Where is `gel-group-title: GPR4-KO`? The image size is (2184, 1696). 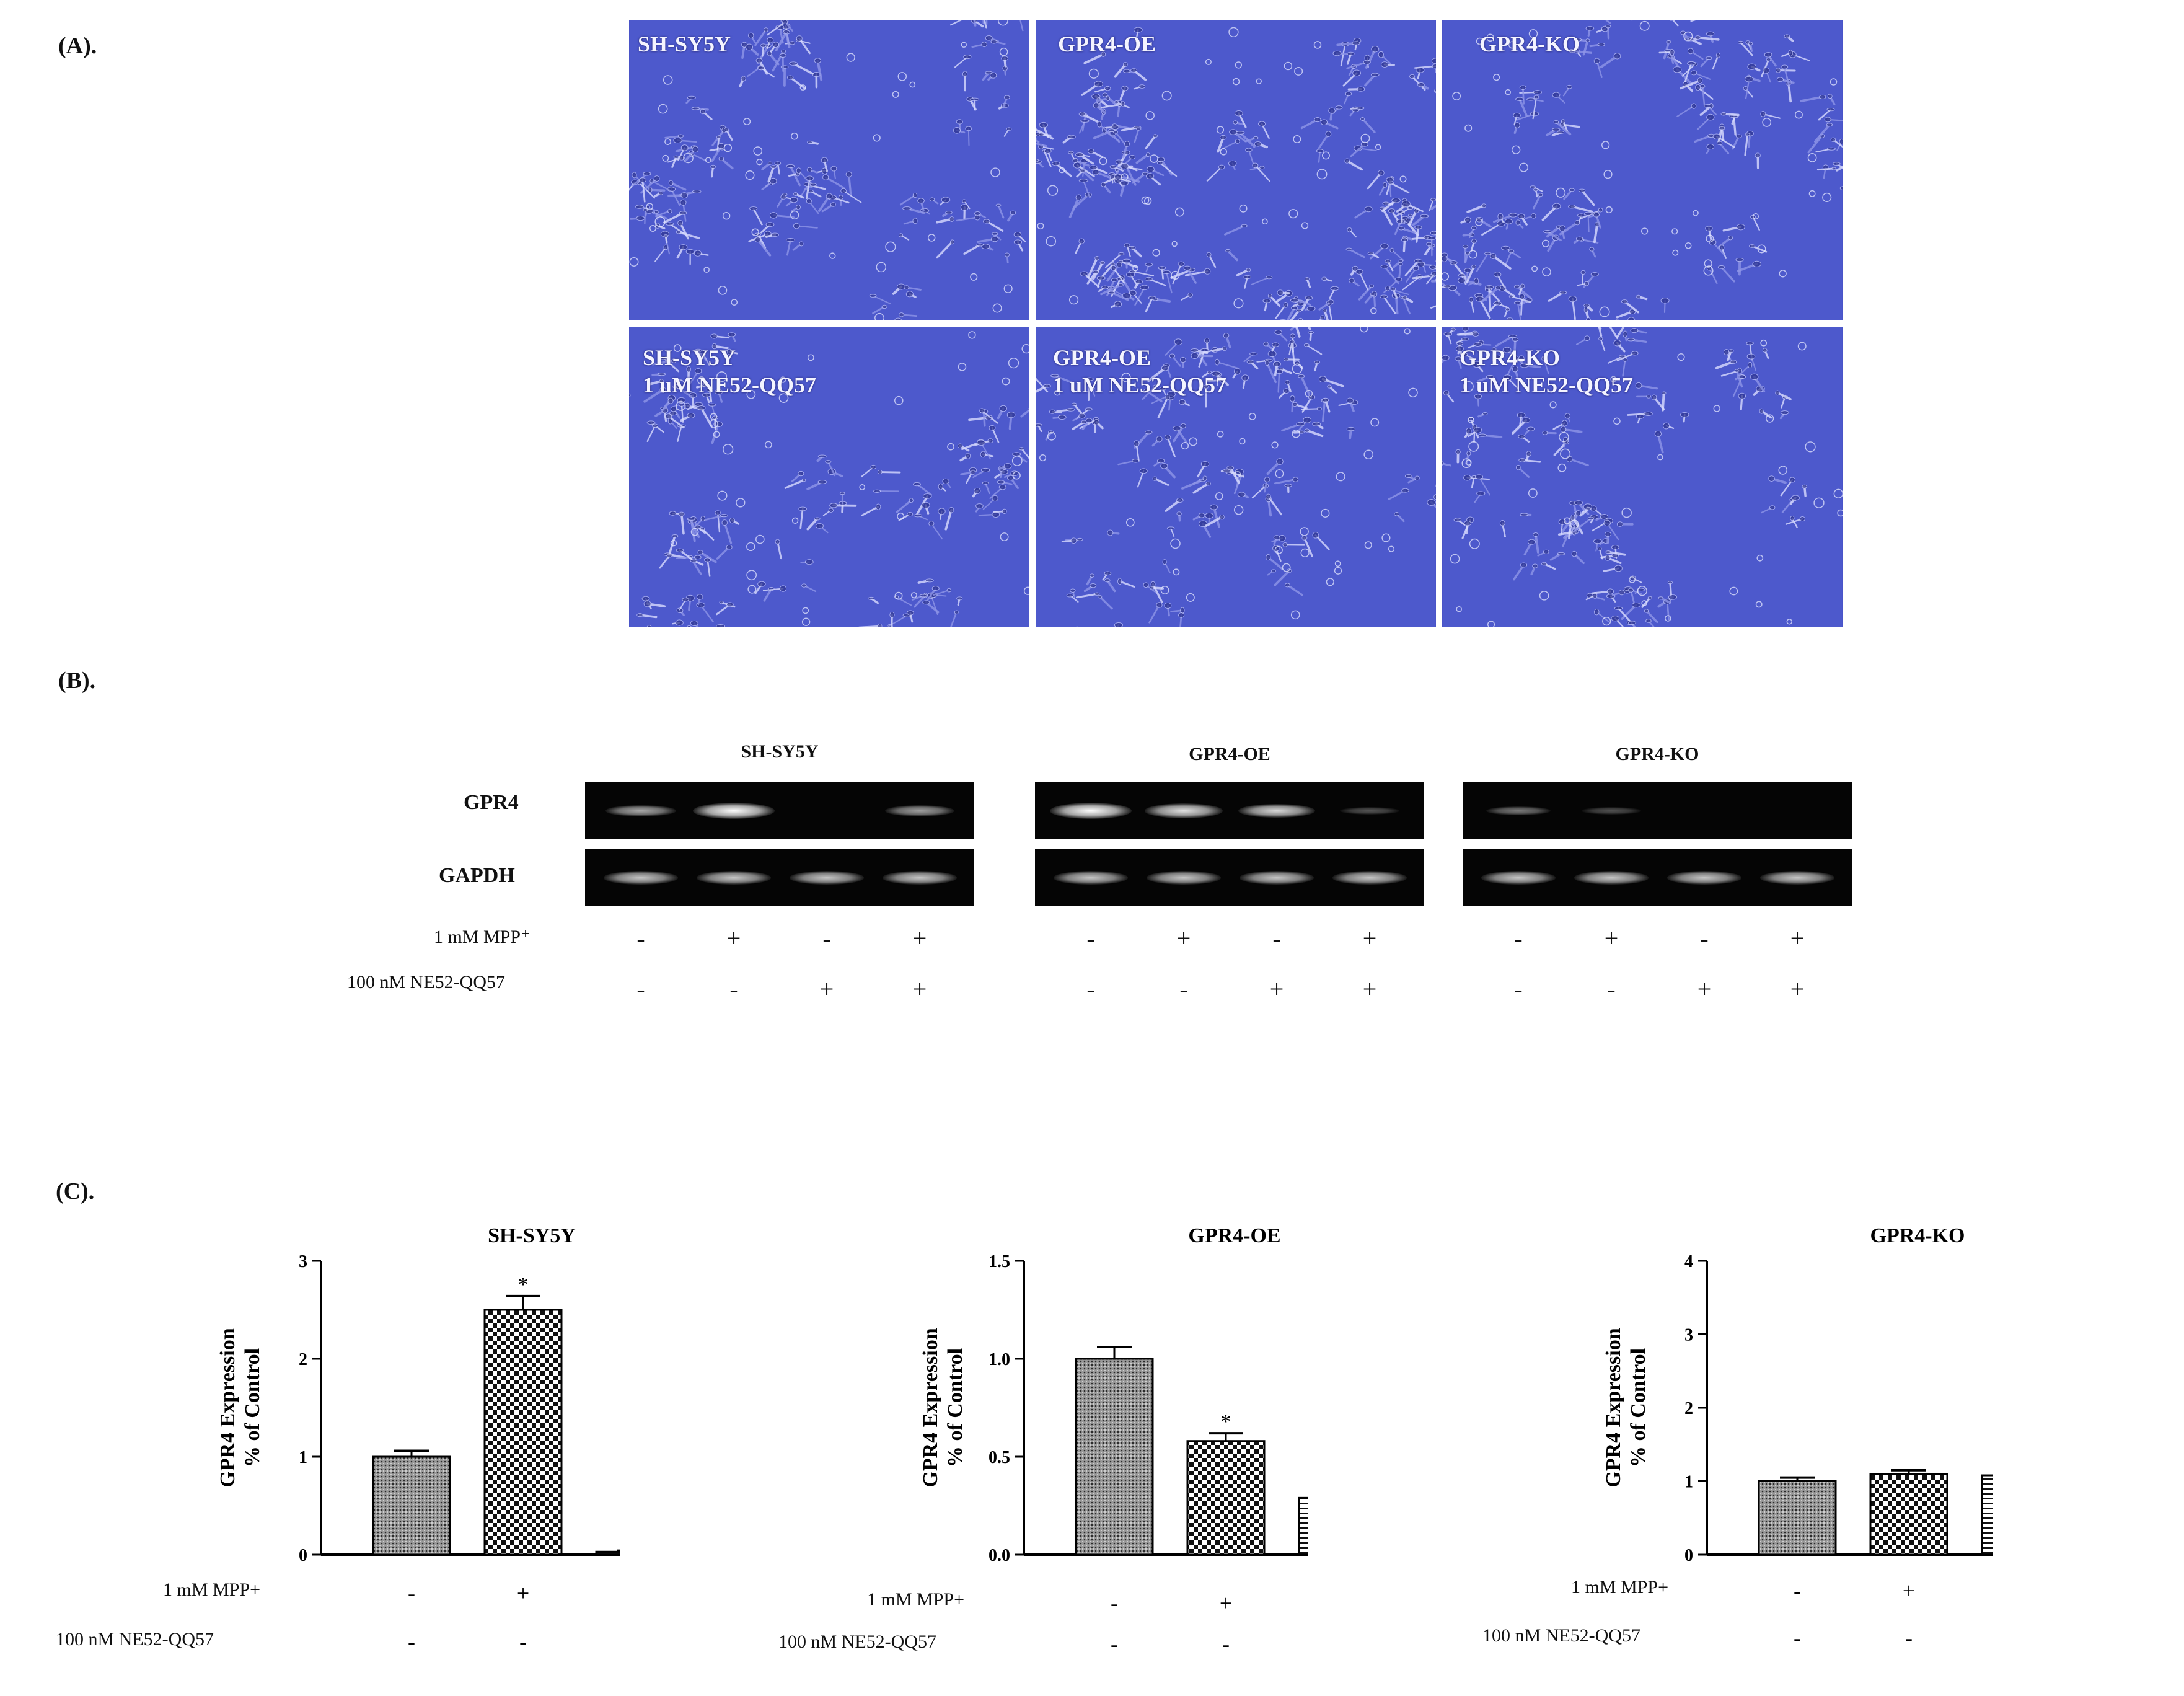 gel-group-title: GPR4-KO is located at coordinates (1657, 754).